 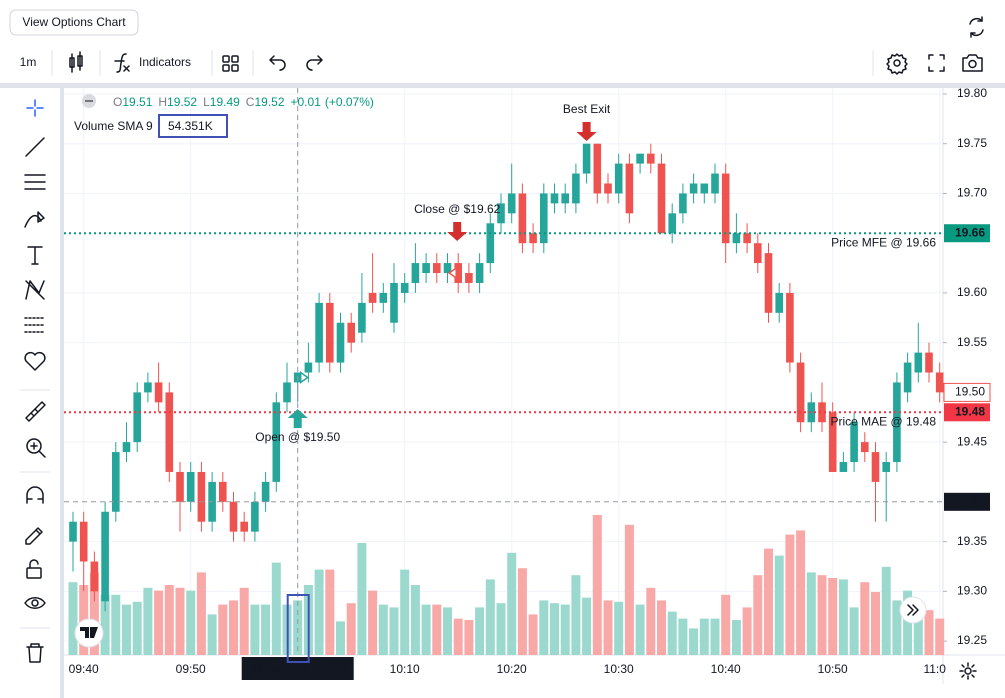 I want to click on highlight-box, so click(x=298, y=628).